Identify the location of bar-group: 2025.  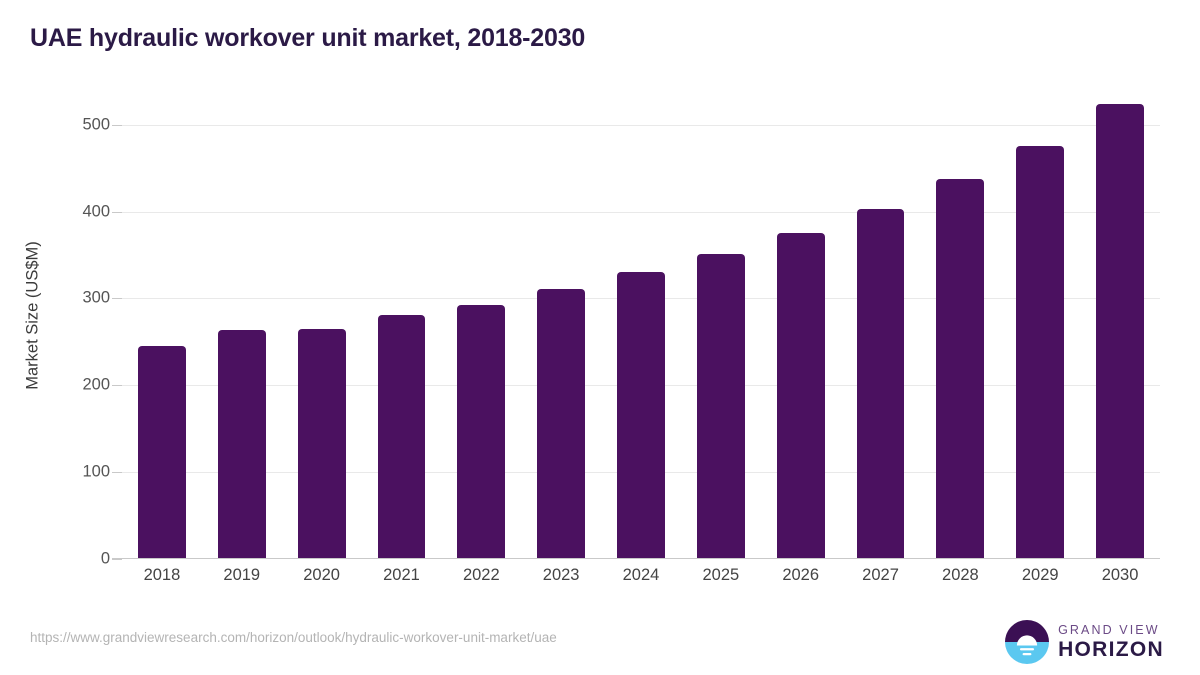
(721, 337).